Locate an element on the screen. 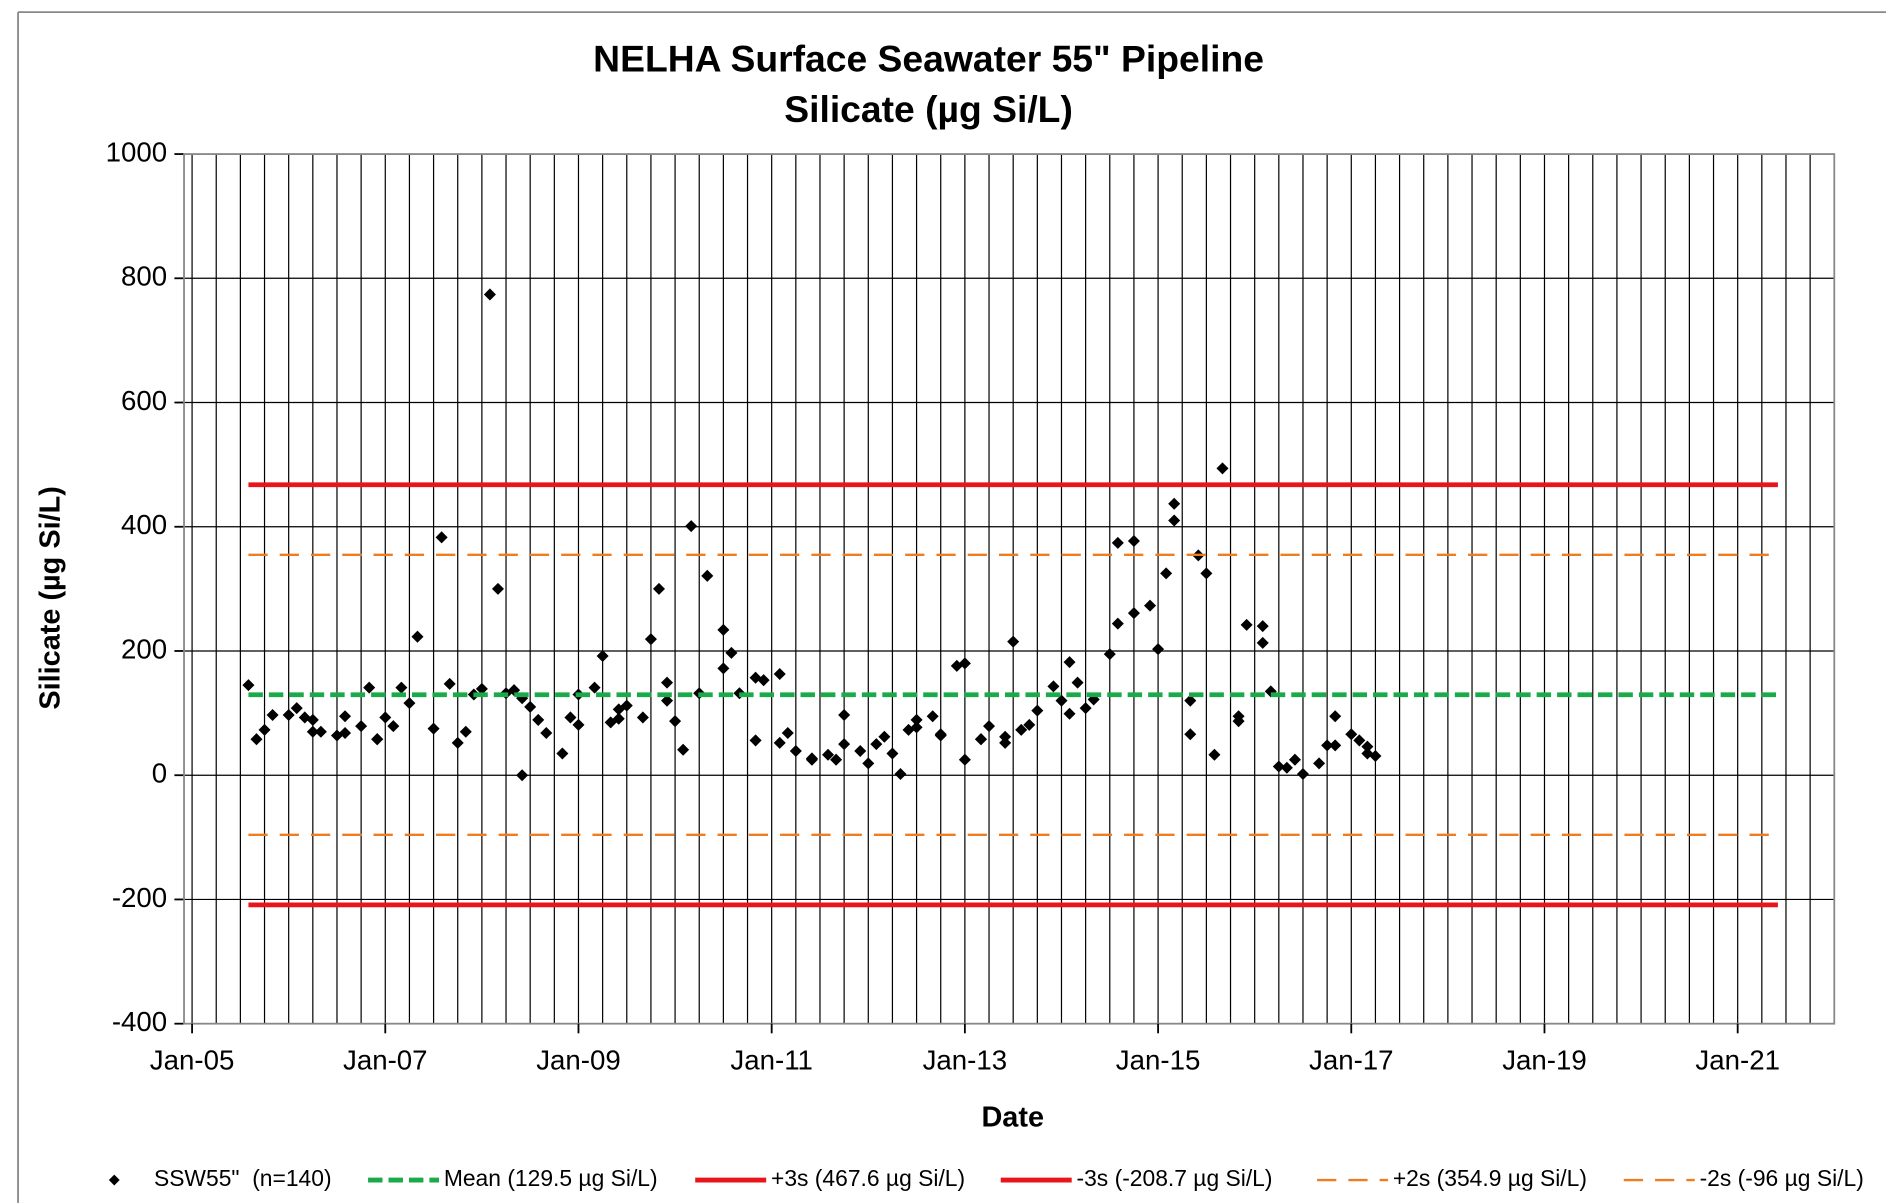 The image size is (1886, 1203). x-tick-label: Jan-21 is located at coordinates (1737, 1059).